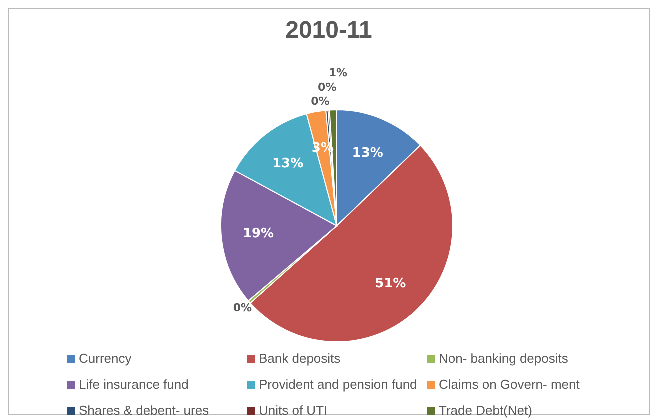  I want to click on legend-label: Life insurance fund, so click(134, 384).